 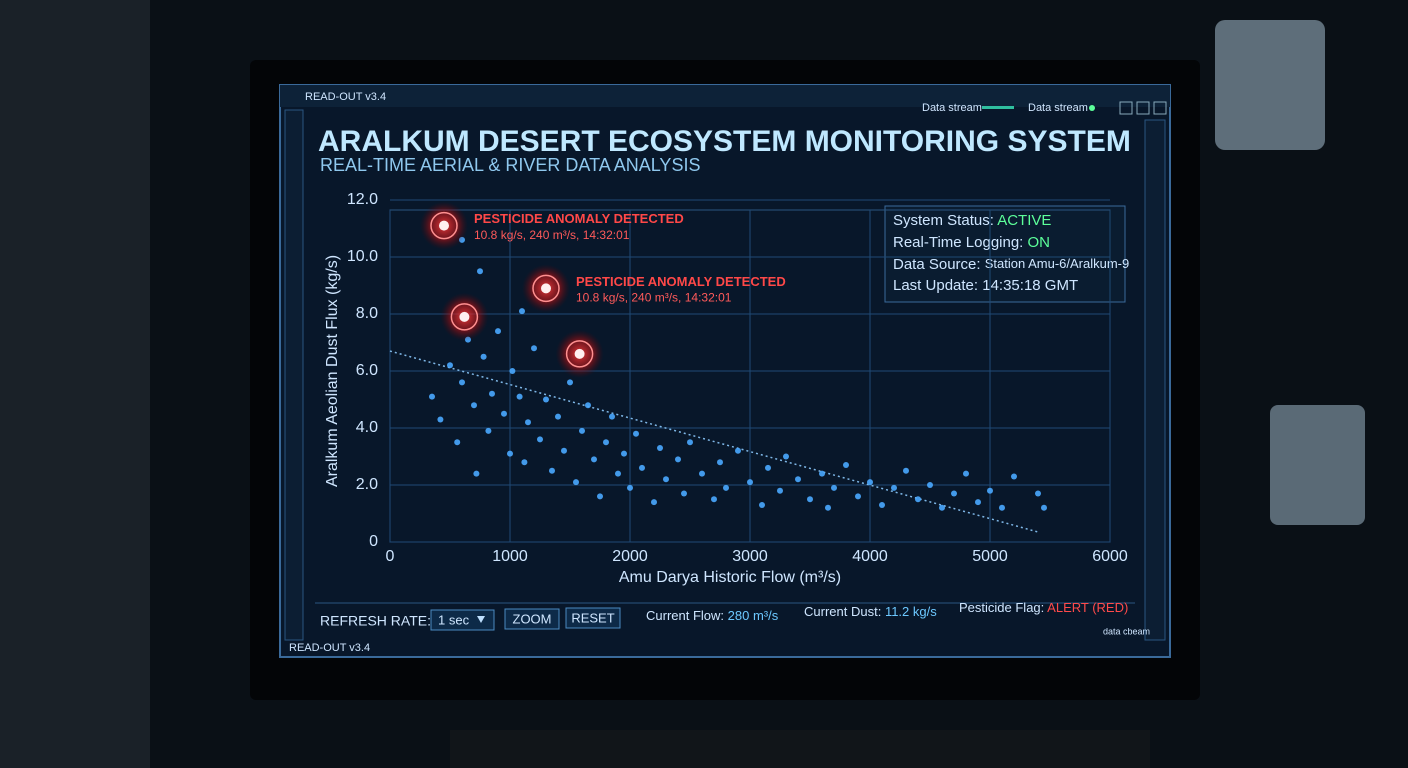 I want to click on refresh-value: 1 sec, so click(x=454, y=619).